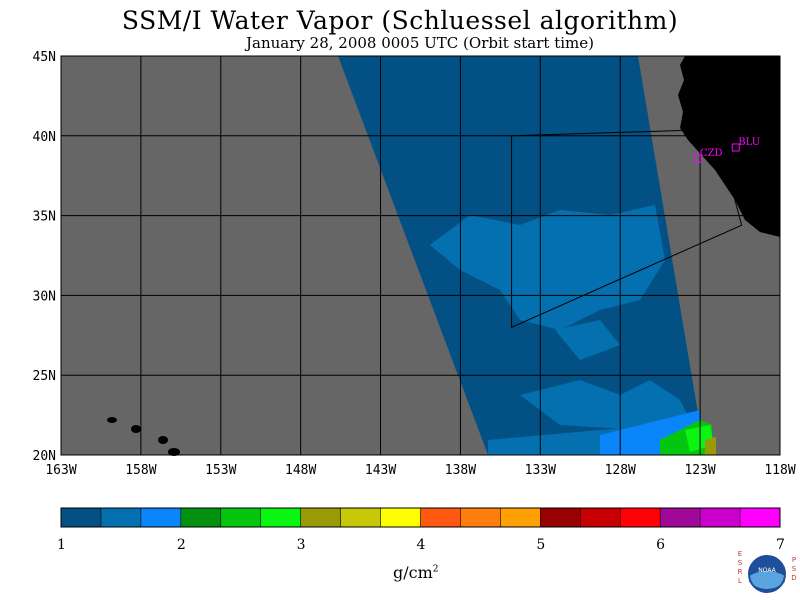  I want to click on lon-tick-label: 148W, so click(300, 470).